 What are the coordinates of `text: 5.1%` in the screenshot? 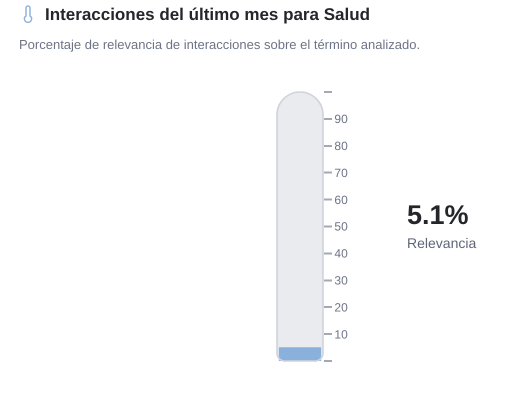 It's located at (438, 215).